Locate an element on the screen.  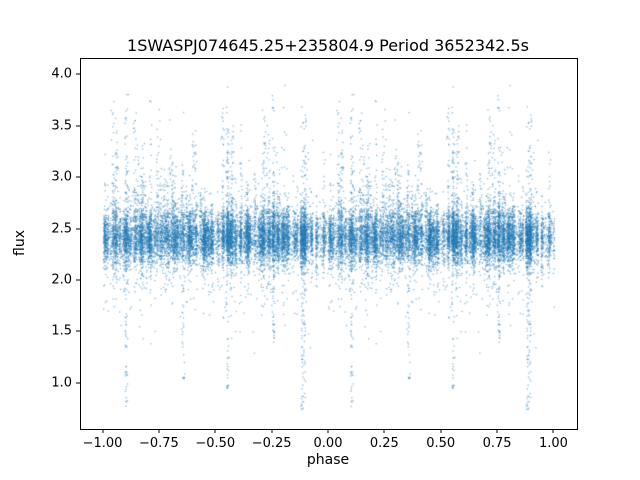
x-axis-label: phase is located at coordinates (328, 460).